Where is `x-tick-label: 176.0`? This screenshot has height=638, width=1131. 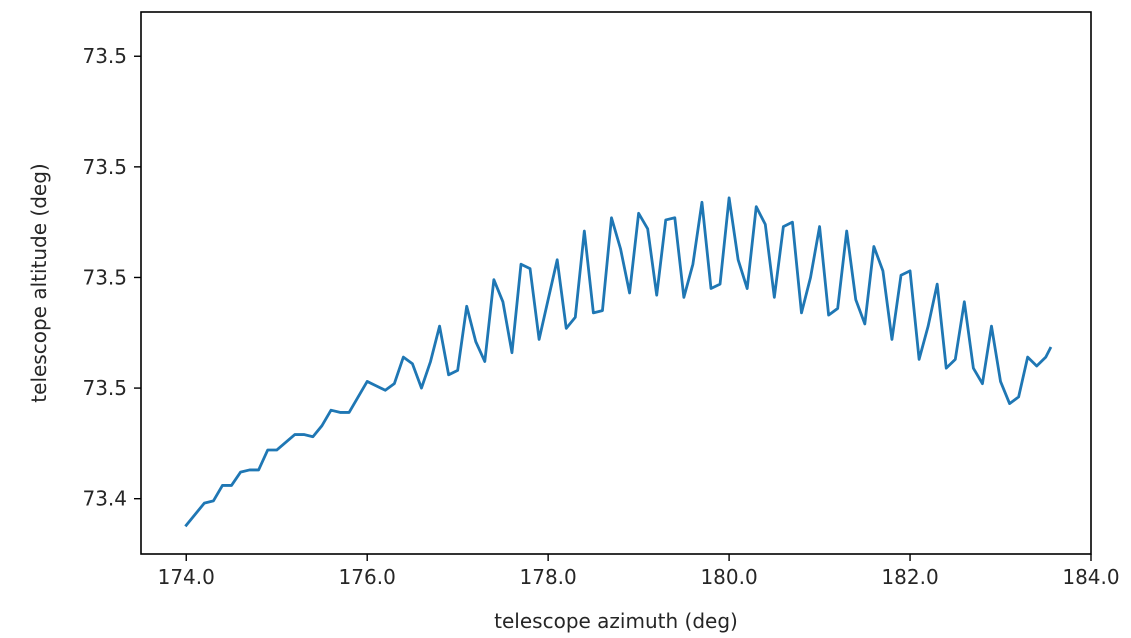 x-tick-label: 176.0 is located at coordinates (367, 577).